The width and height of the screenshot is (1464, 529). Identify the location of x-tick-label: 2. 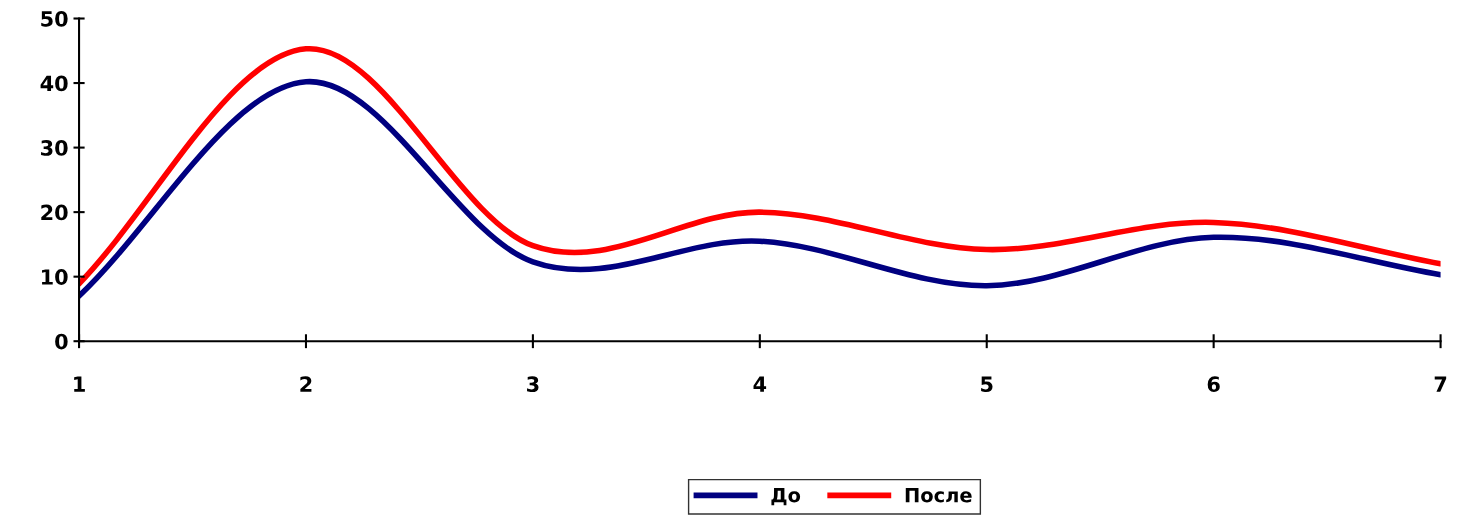
(306, 384).